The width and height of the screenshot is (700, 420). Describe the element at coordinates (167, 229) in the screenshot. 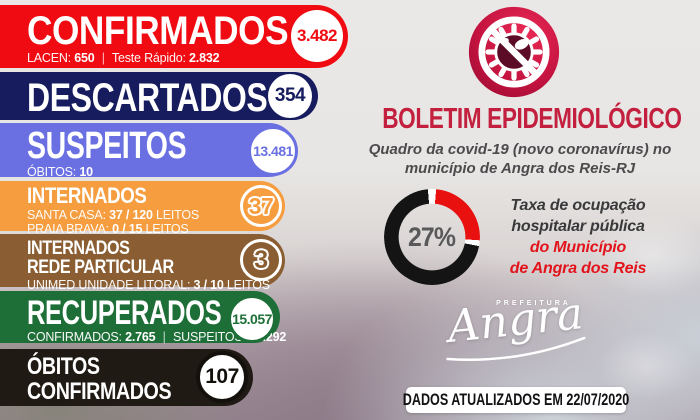

I see `praia-brava-suffix: LEITOS` at that location.